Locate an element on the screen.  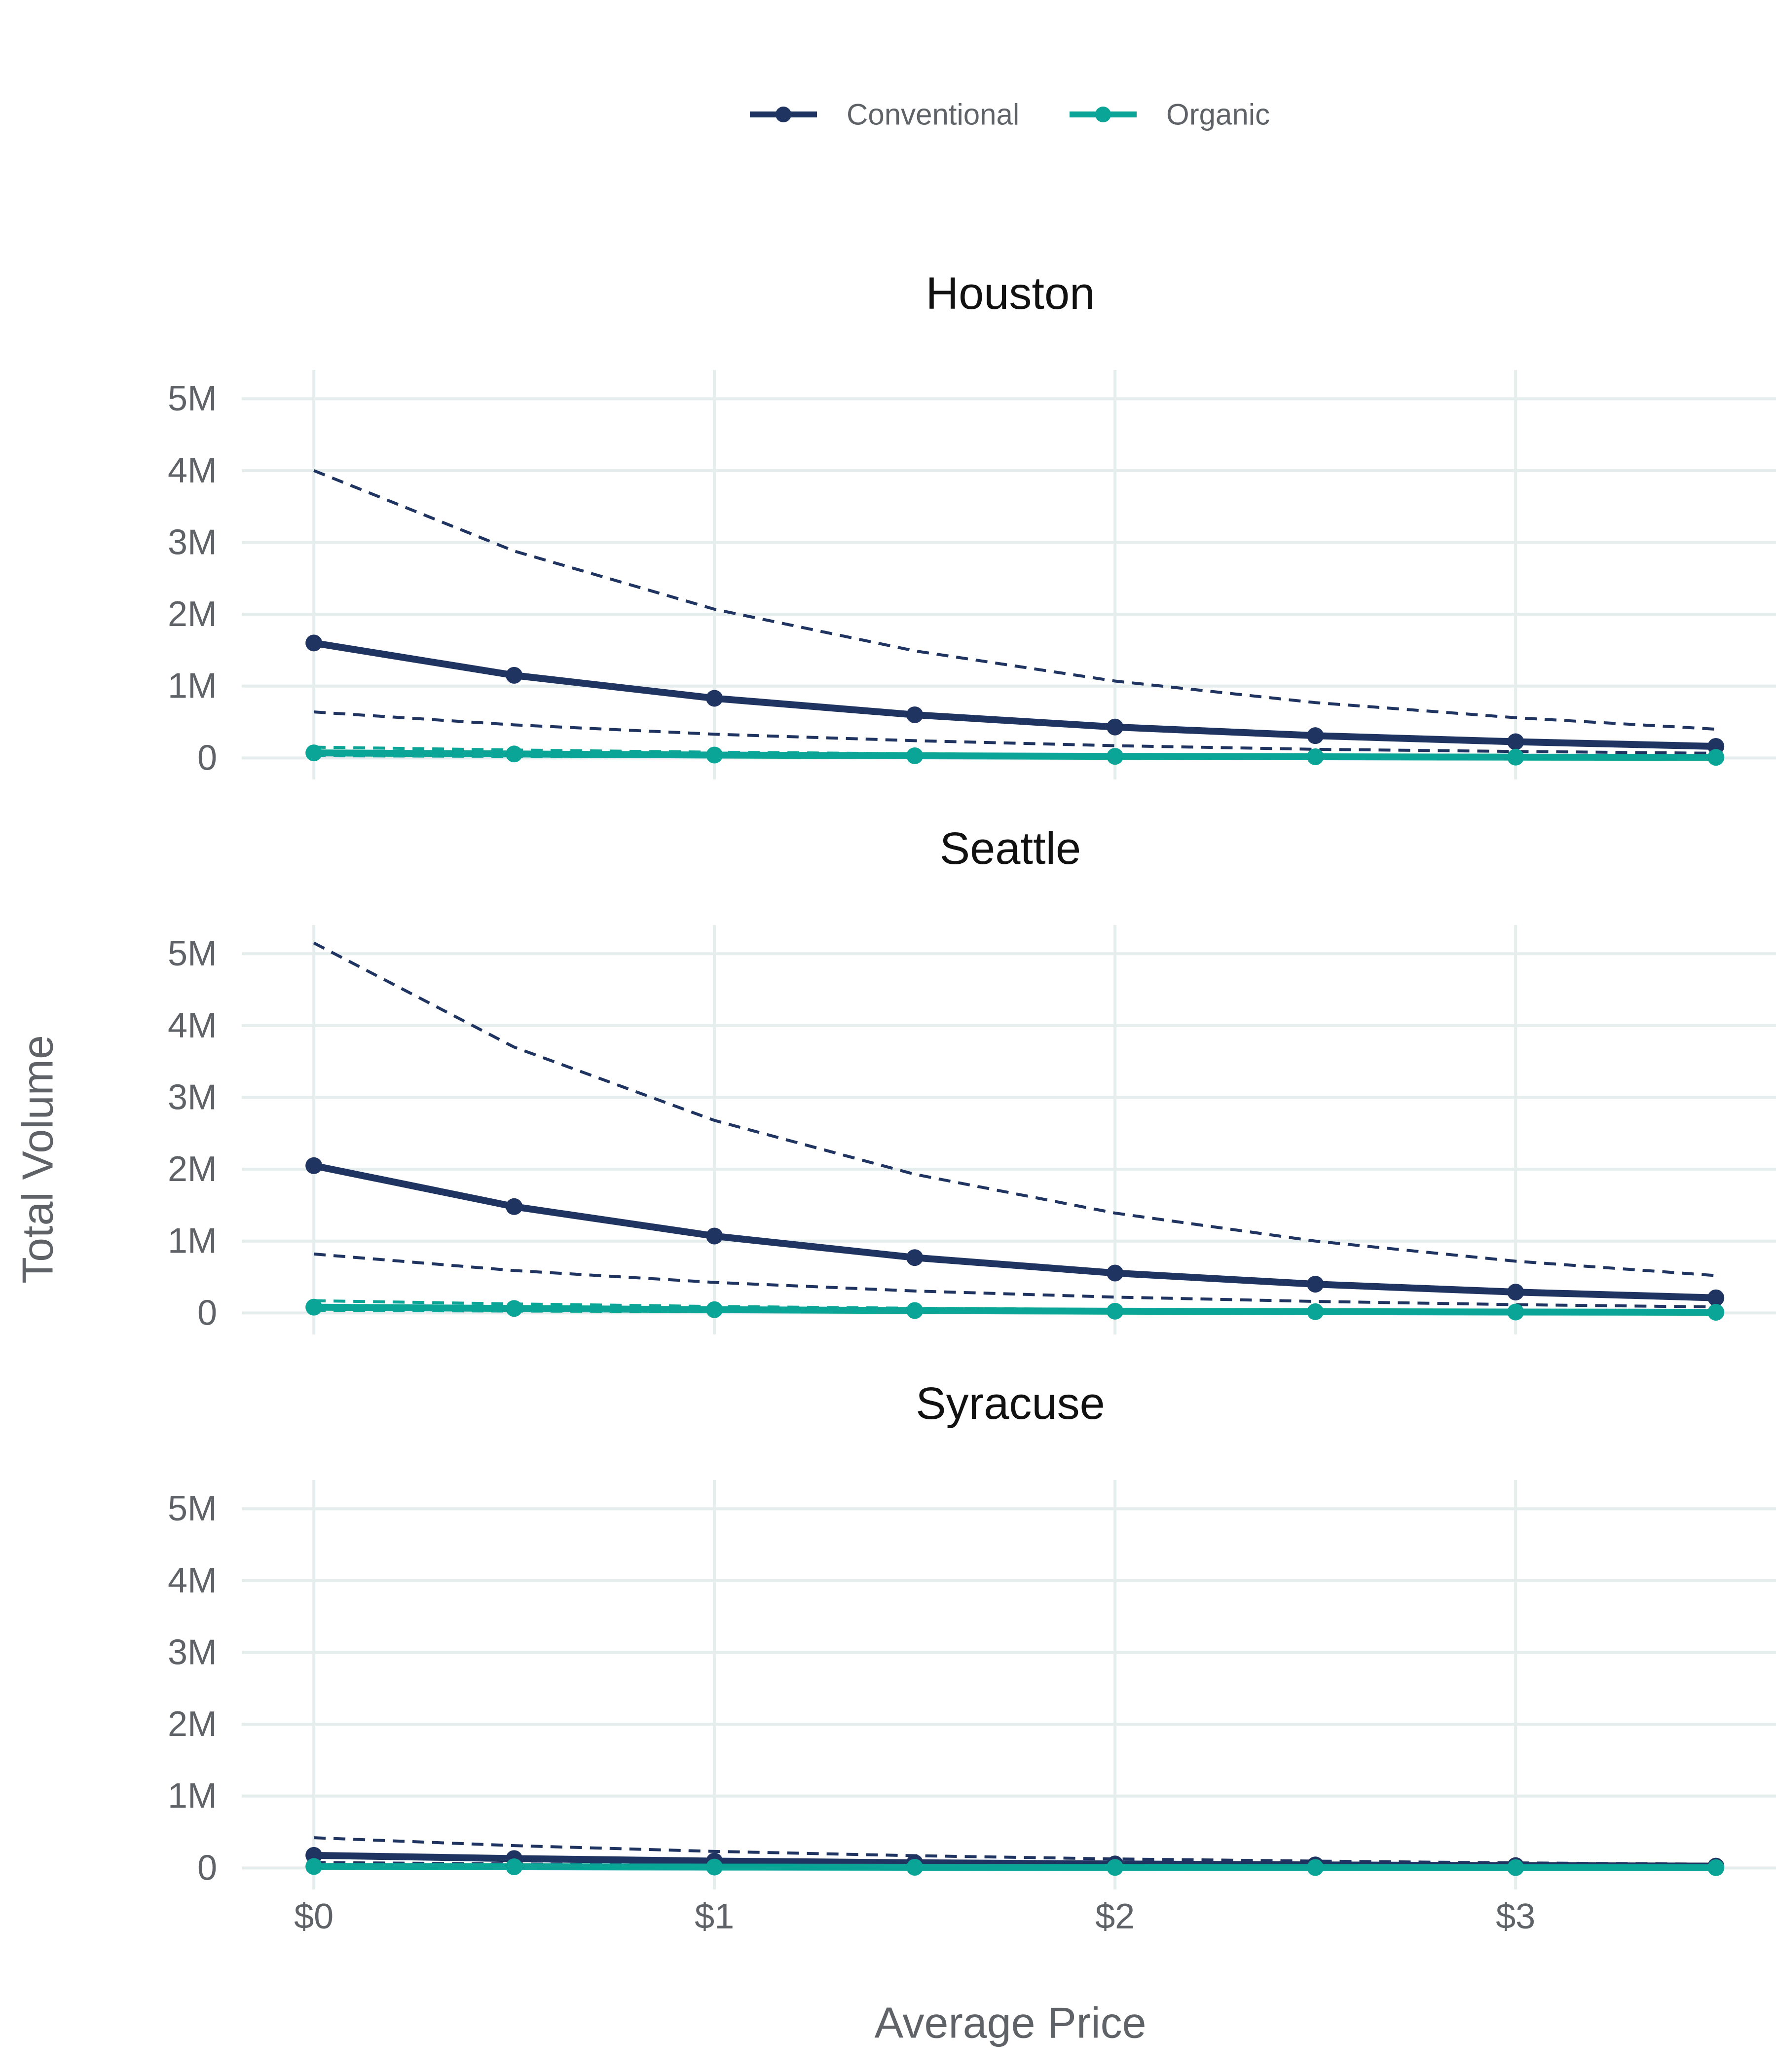
legend-marker-conventional is located at coordinates (784, 115).